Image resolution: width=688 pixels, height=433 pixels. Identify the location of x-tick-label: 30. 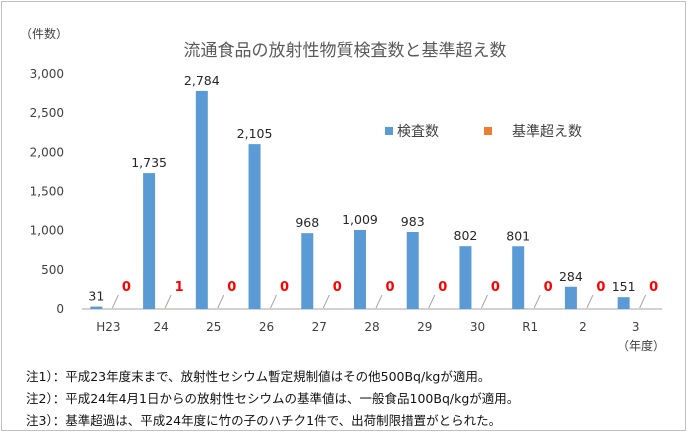
(477, 327).